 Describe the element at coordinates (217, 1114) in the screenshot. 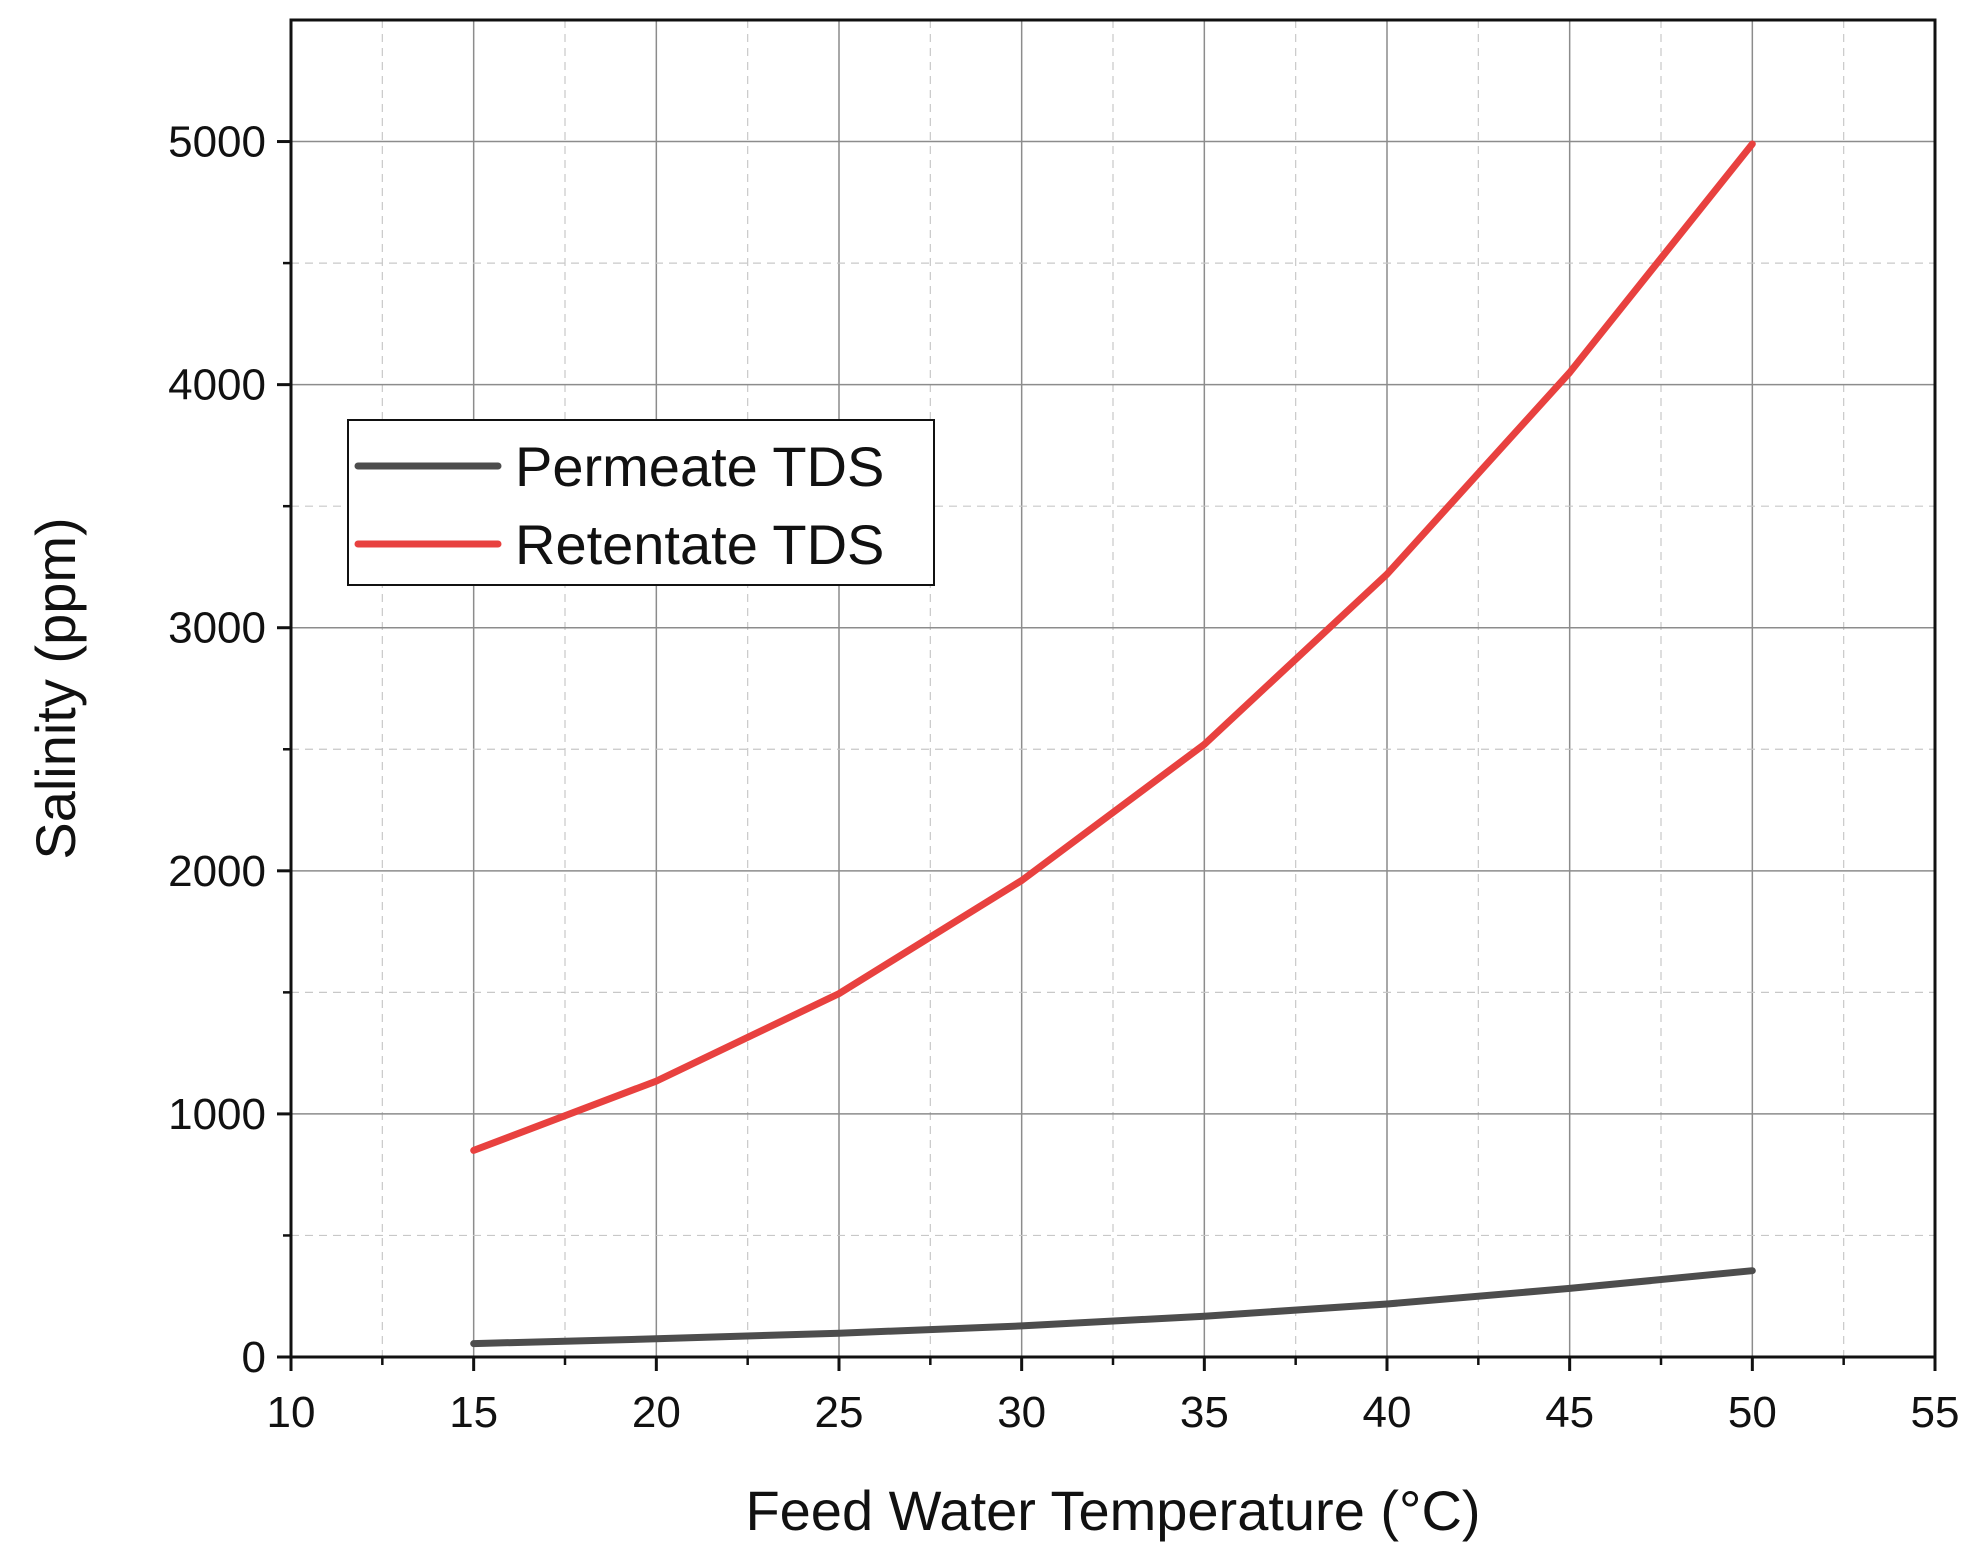

I see `y-tick-label: 1000` at that location.